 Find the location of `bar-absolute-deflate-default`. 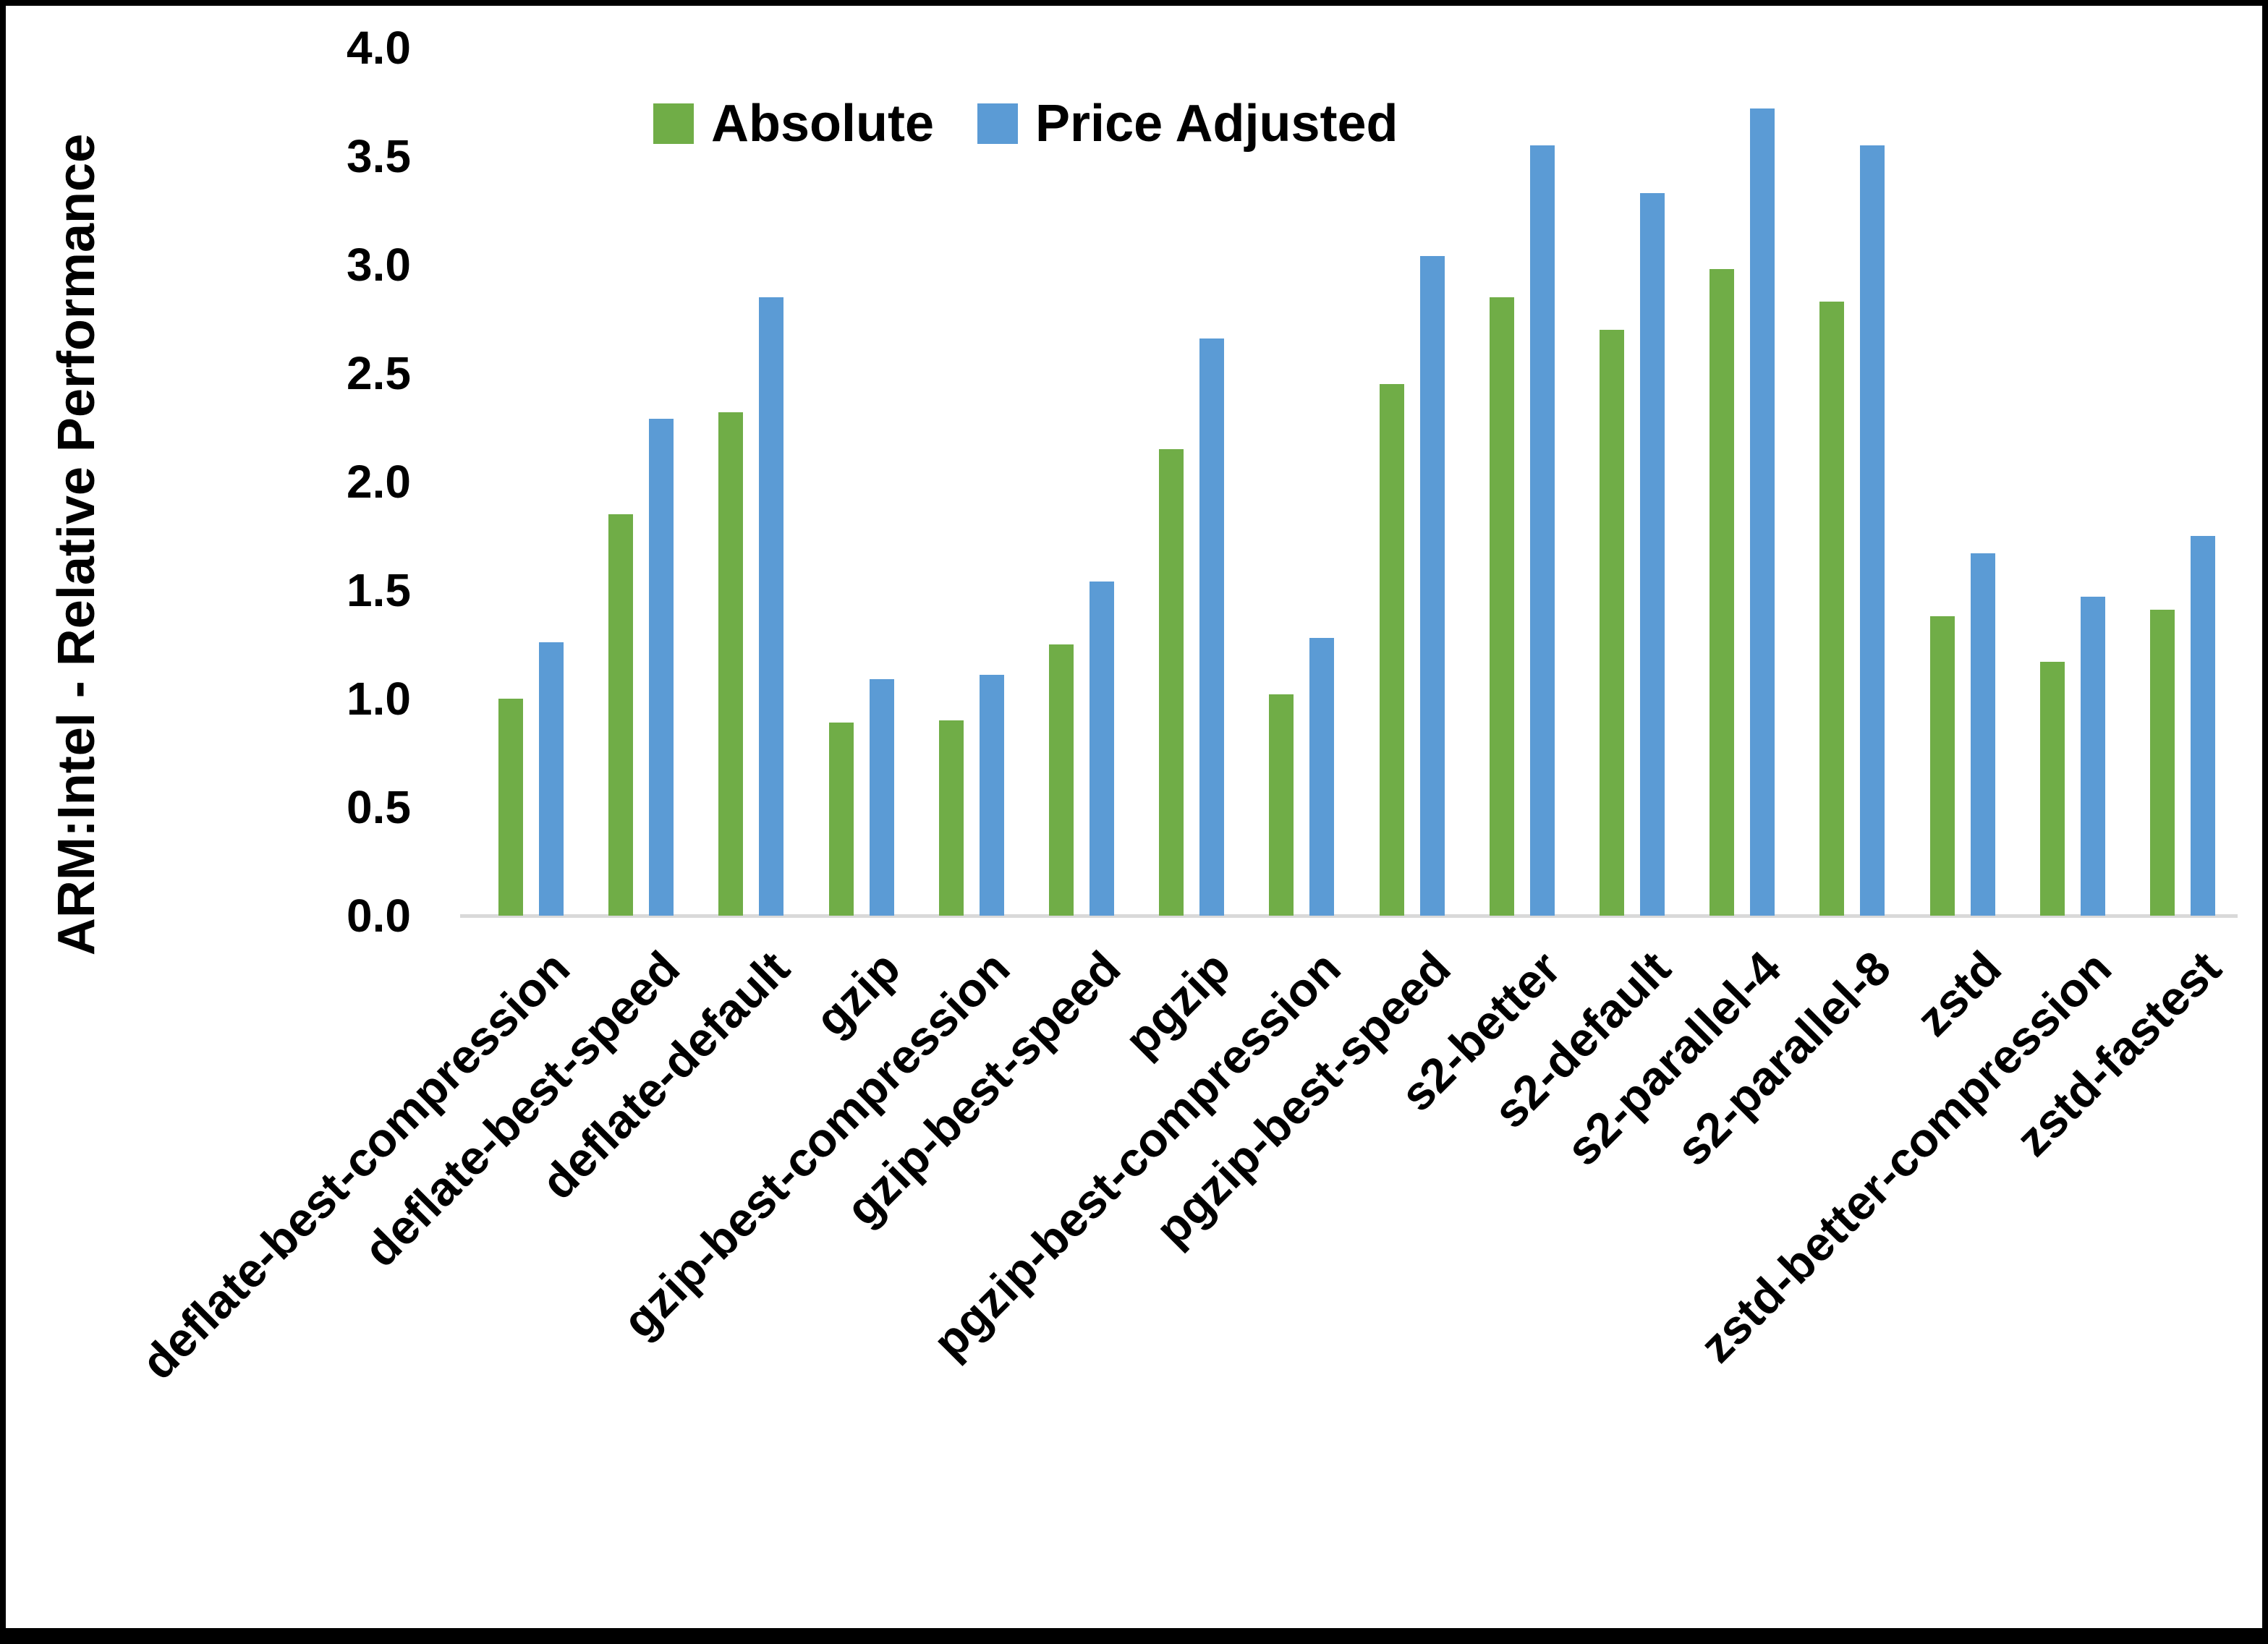

bar-absolute-deflate-default is located at coordinates (731, 664).